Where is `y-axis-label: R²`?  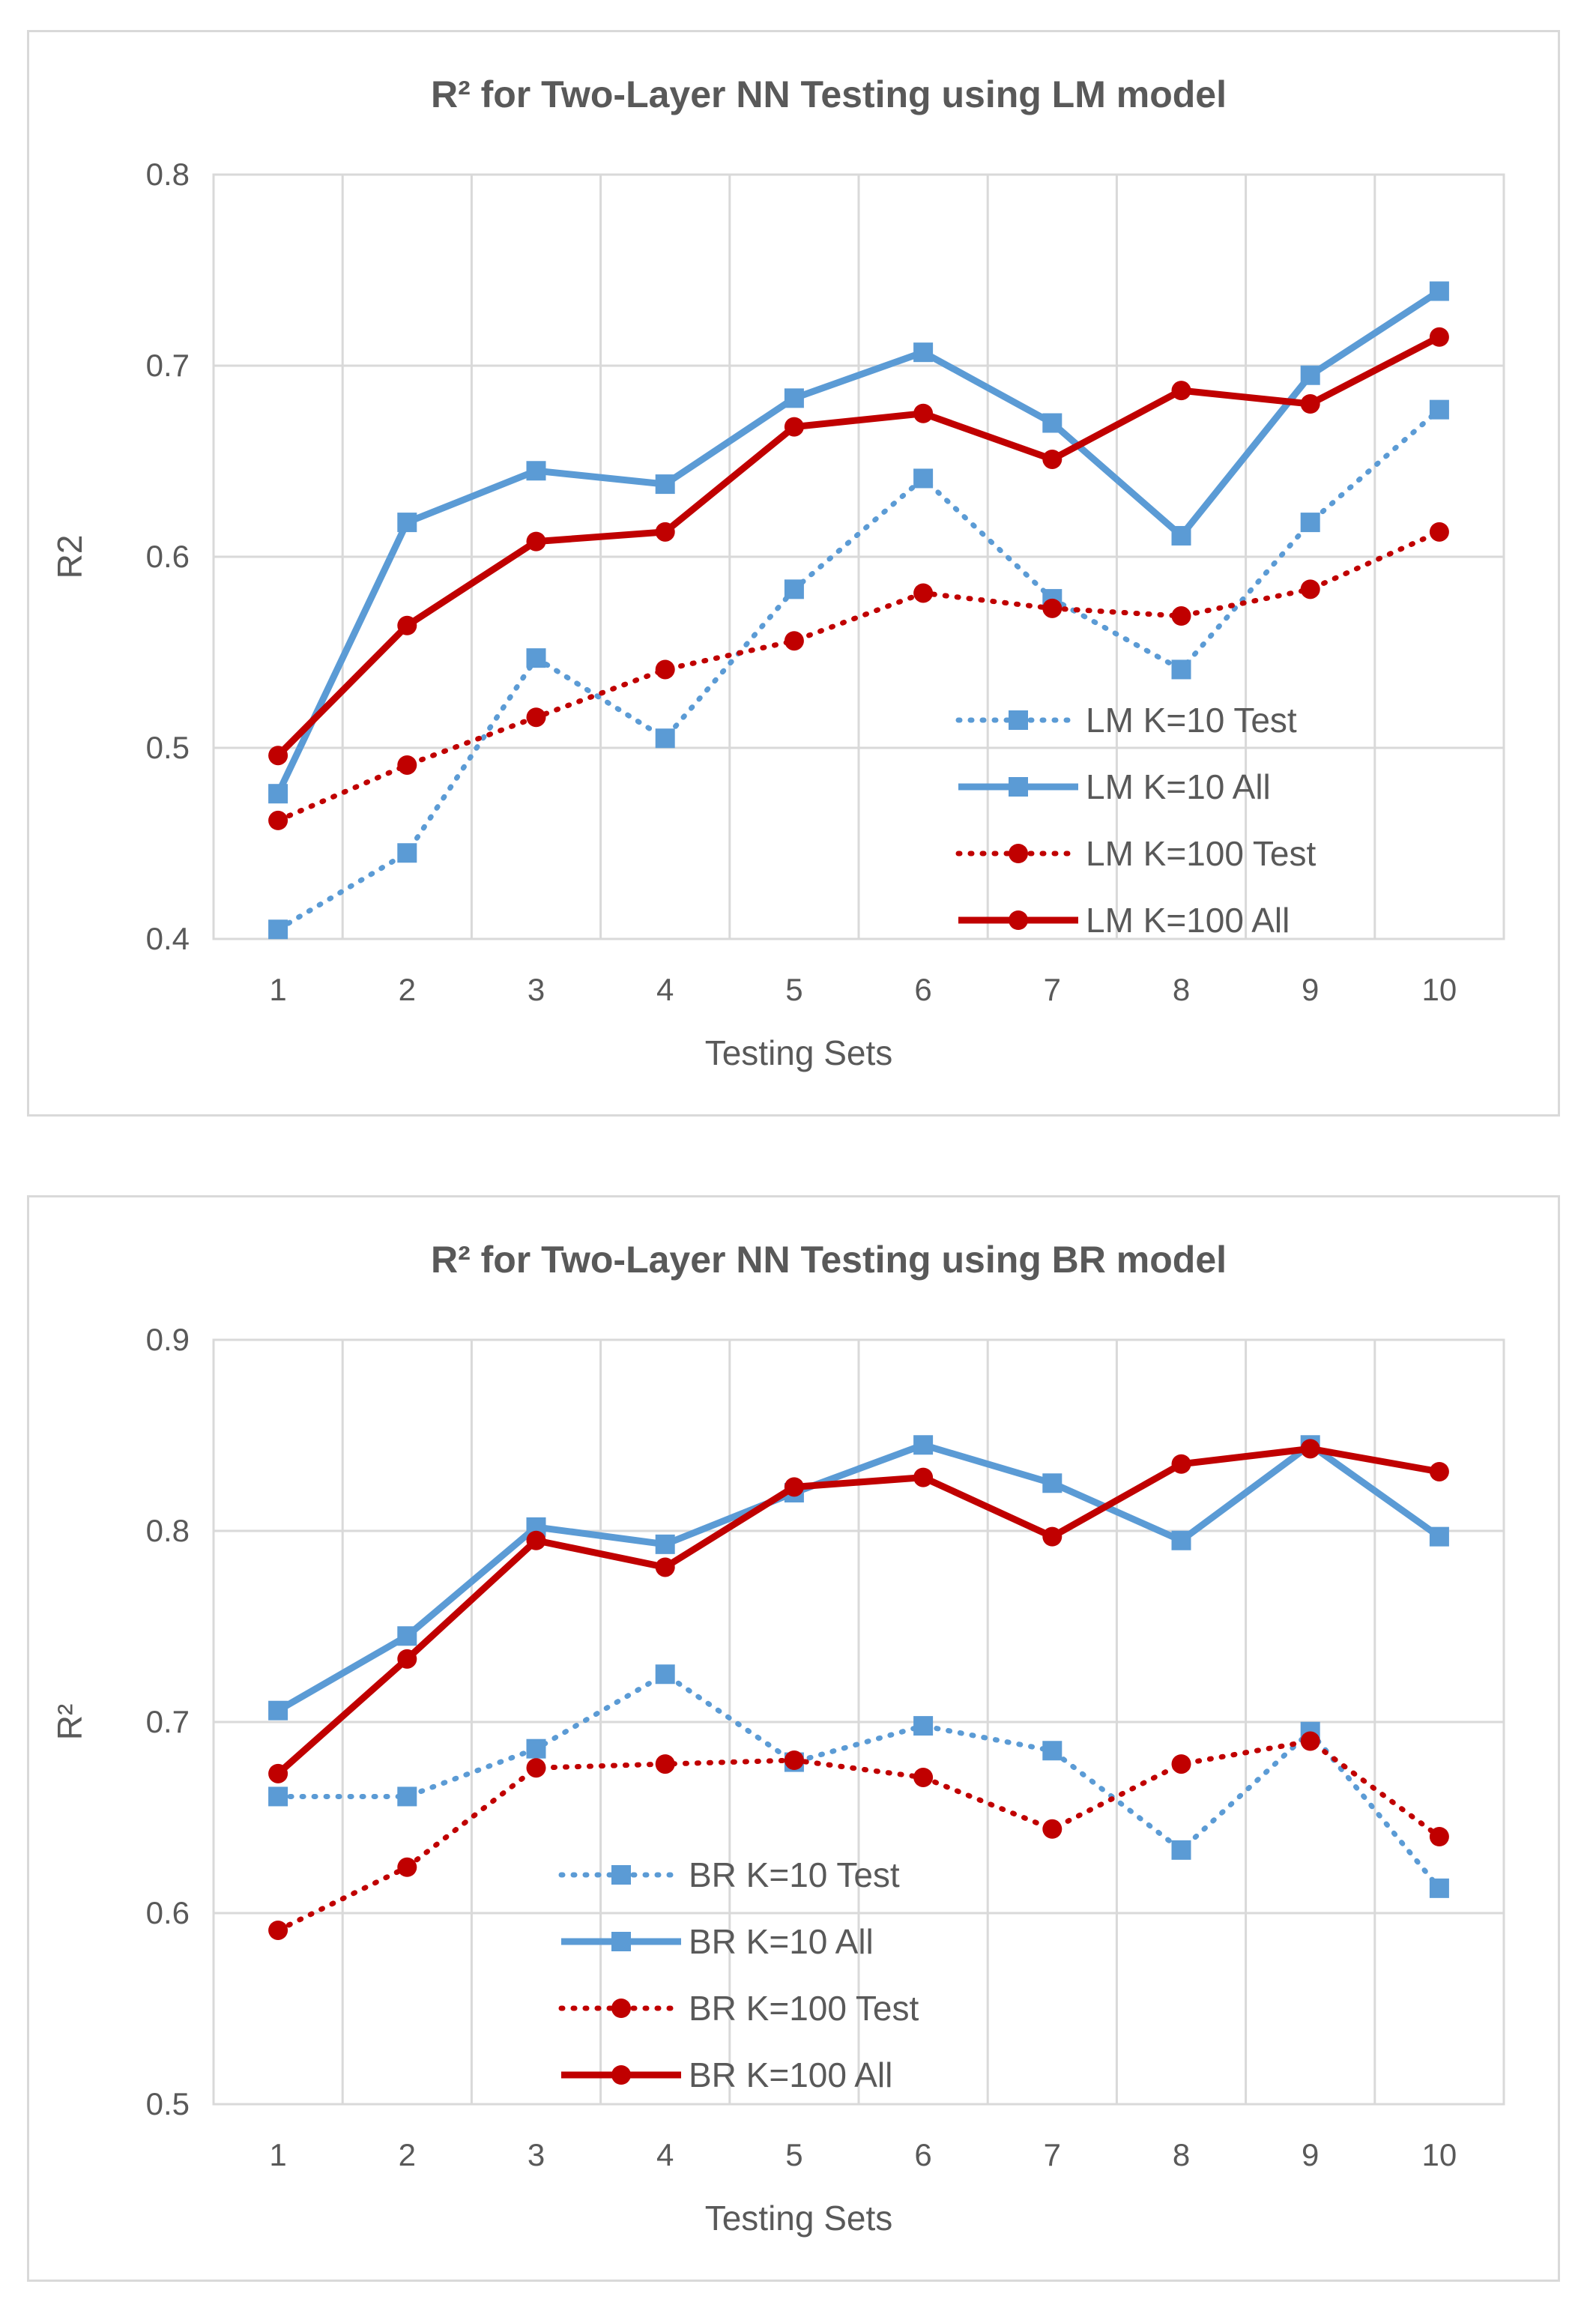 y-axis-label: R² is located at coordinates (69, 1723).